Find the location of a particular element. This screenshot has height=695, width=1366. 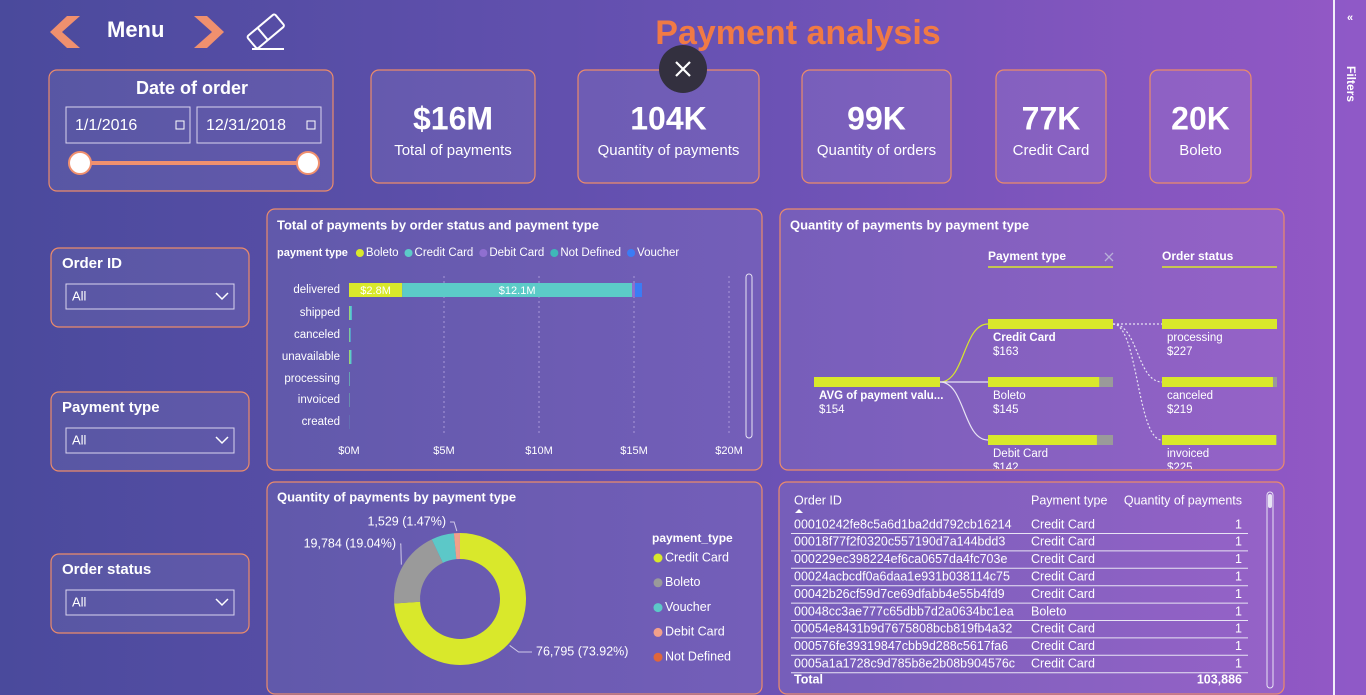

donut-title: Quantity of payments by payment type is located at coordinates (396, 496).